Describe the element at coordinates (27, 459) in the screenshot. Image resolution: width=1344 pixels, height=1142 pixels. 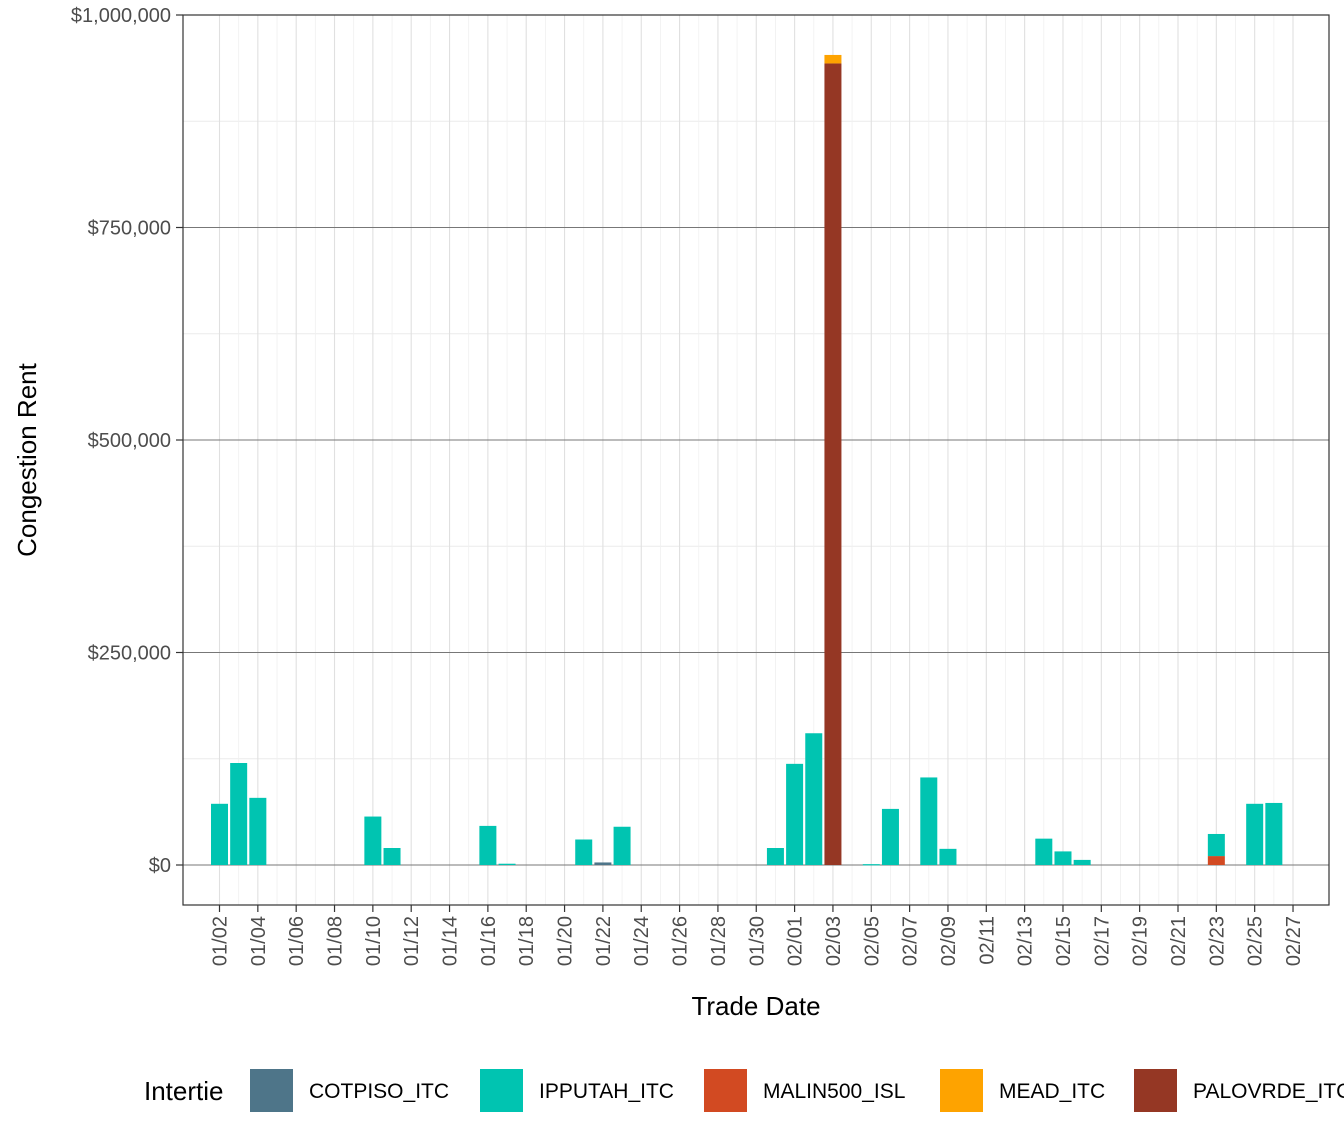
I see `y-axis-title: Congestion Rent` at that location.